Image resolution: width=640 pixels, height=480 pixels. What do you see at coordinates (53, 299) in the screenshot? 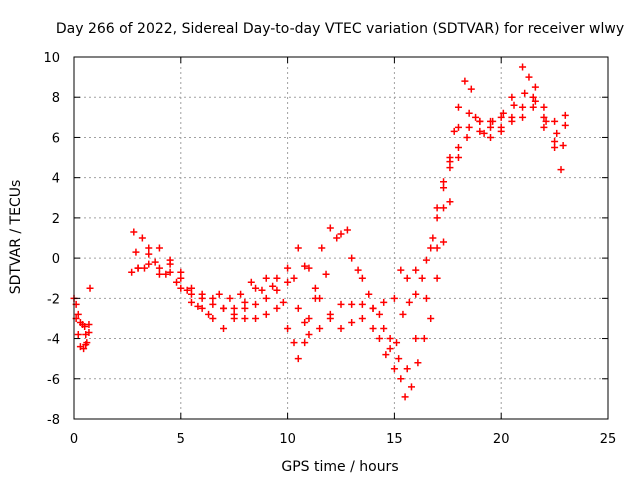
I see `y-tick-label: -2` at bounding box center [53, 299].